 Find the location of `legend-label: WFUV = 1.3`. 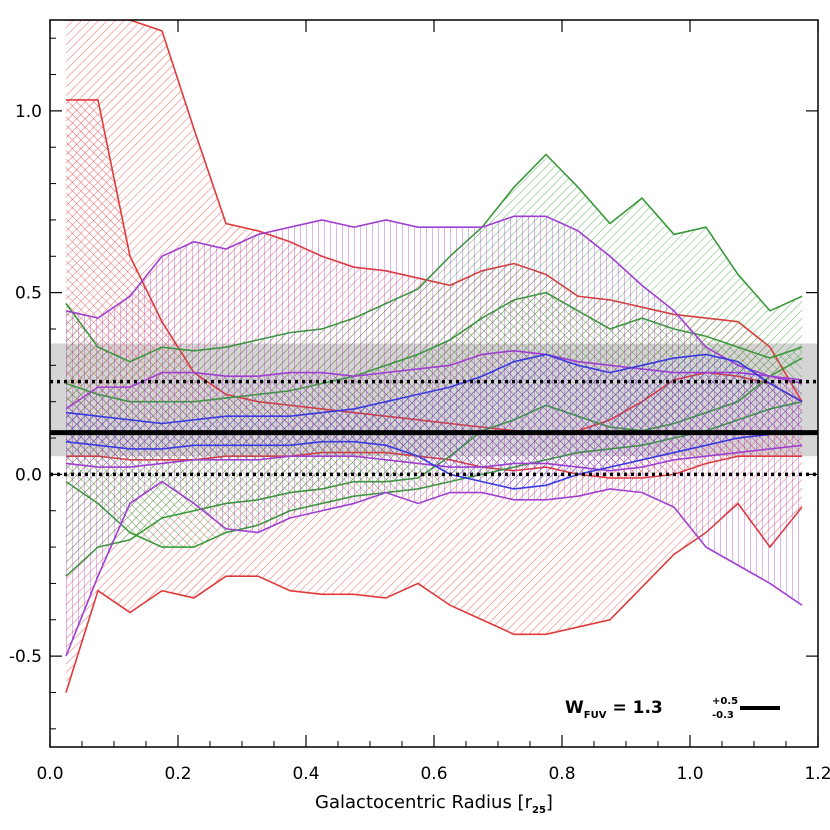

legend-label: WFUV = 1.3 is located at coordinates (614, 709).